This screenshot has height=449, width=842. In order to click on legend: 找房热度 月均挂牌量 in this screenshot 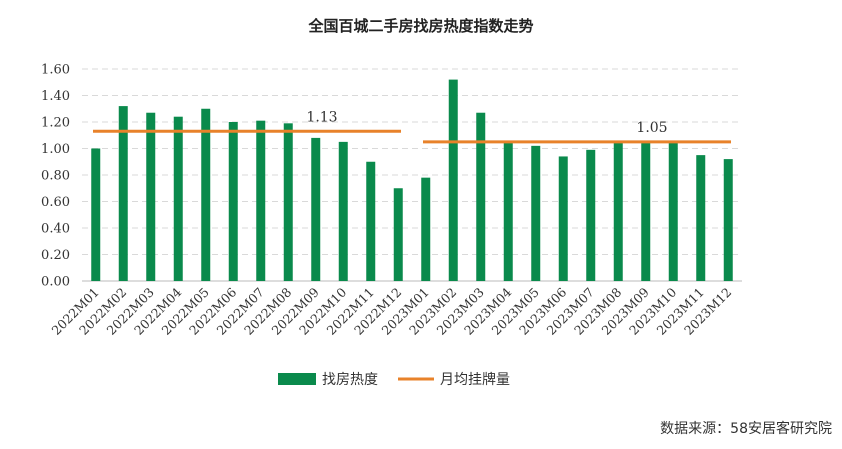, I will do `click(394, 379)`.